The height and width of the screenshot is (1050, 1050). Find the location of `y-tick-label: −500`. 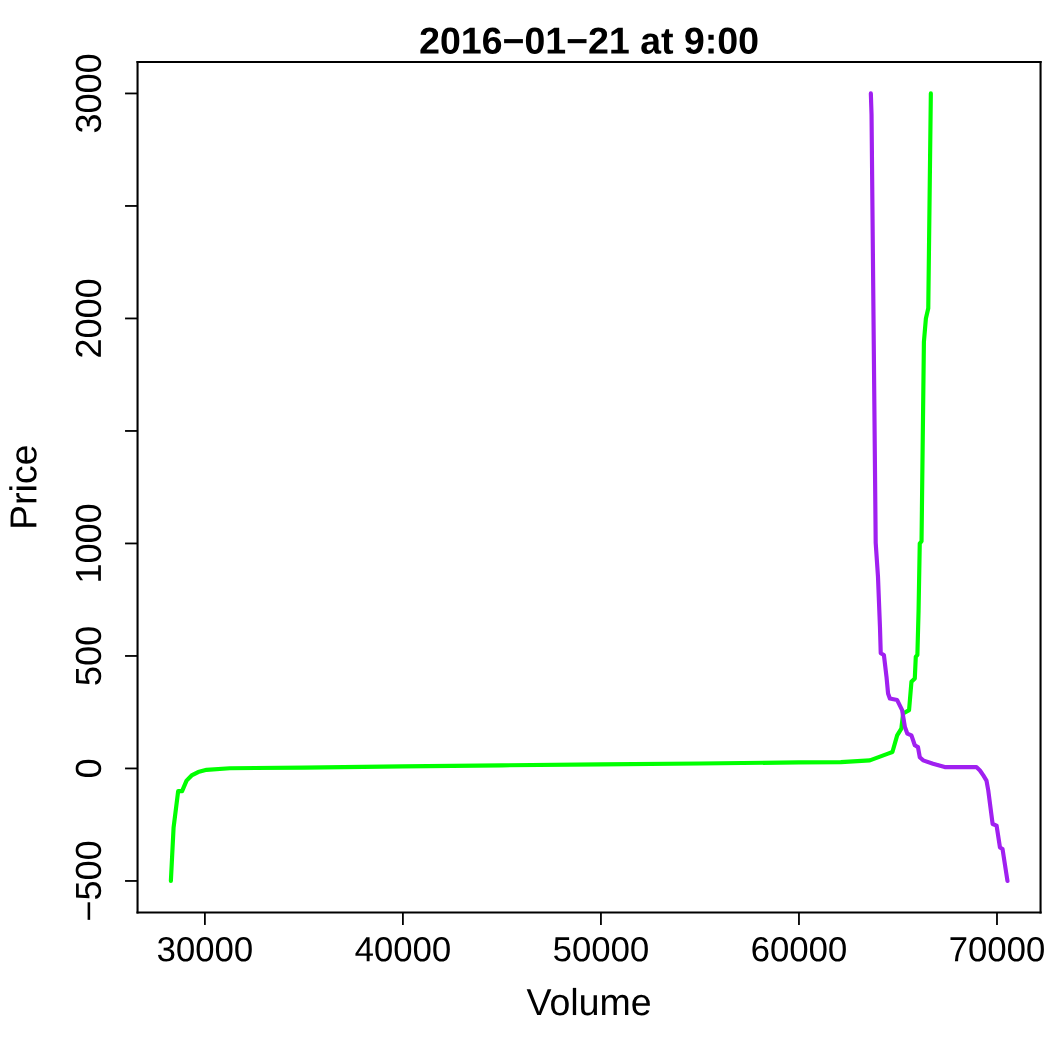

y-tick-label: −500 is located at coordinates (88, 880).